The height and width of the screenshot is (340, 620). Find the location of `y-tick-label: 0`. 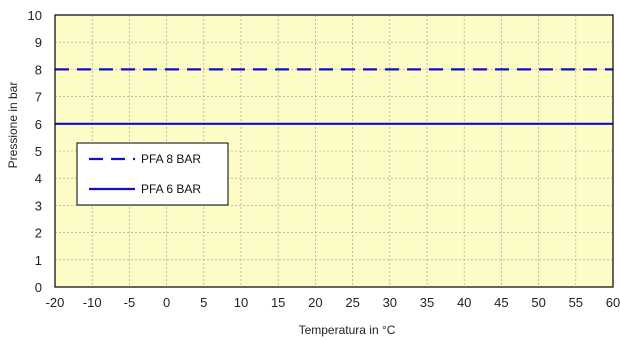

y-tick-label: 0 is located at coordinates (38, 287).